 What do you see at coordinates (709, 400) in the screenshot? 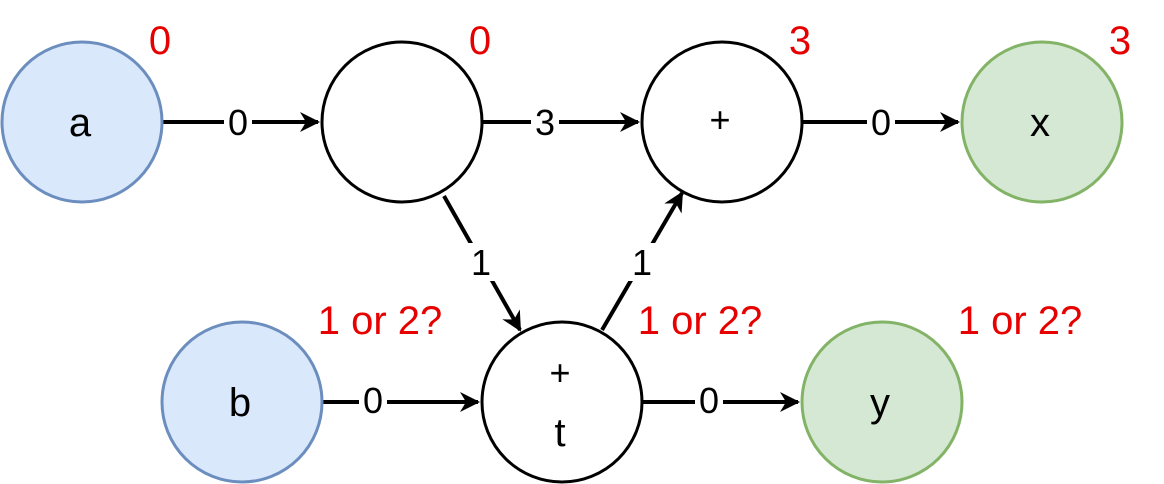
I see `edge-label-plus-t-to-y: 0` at bounding box center [709, 400].